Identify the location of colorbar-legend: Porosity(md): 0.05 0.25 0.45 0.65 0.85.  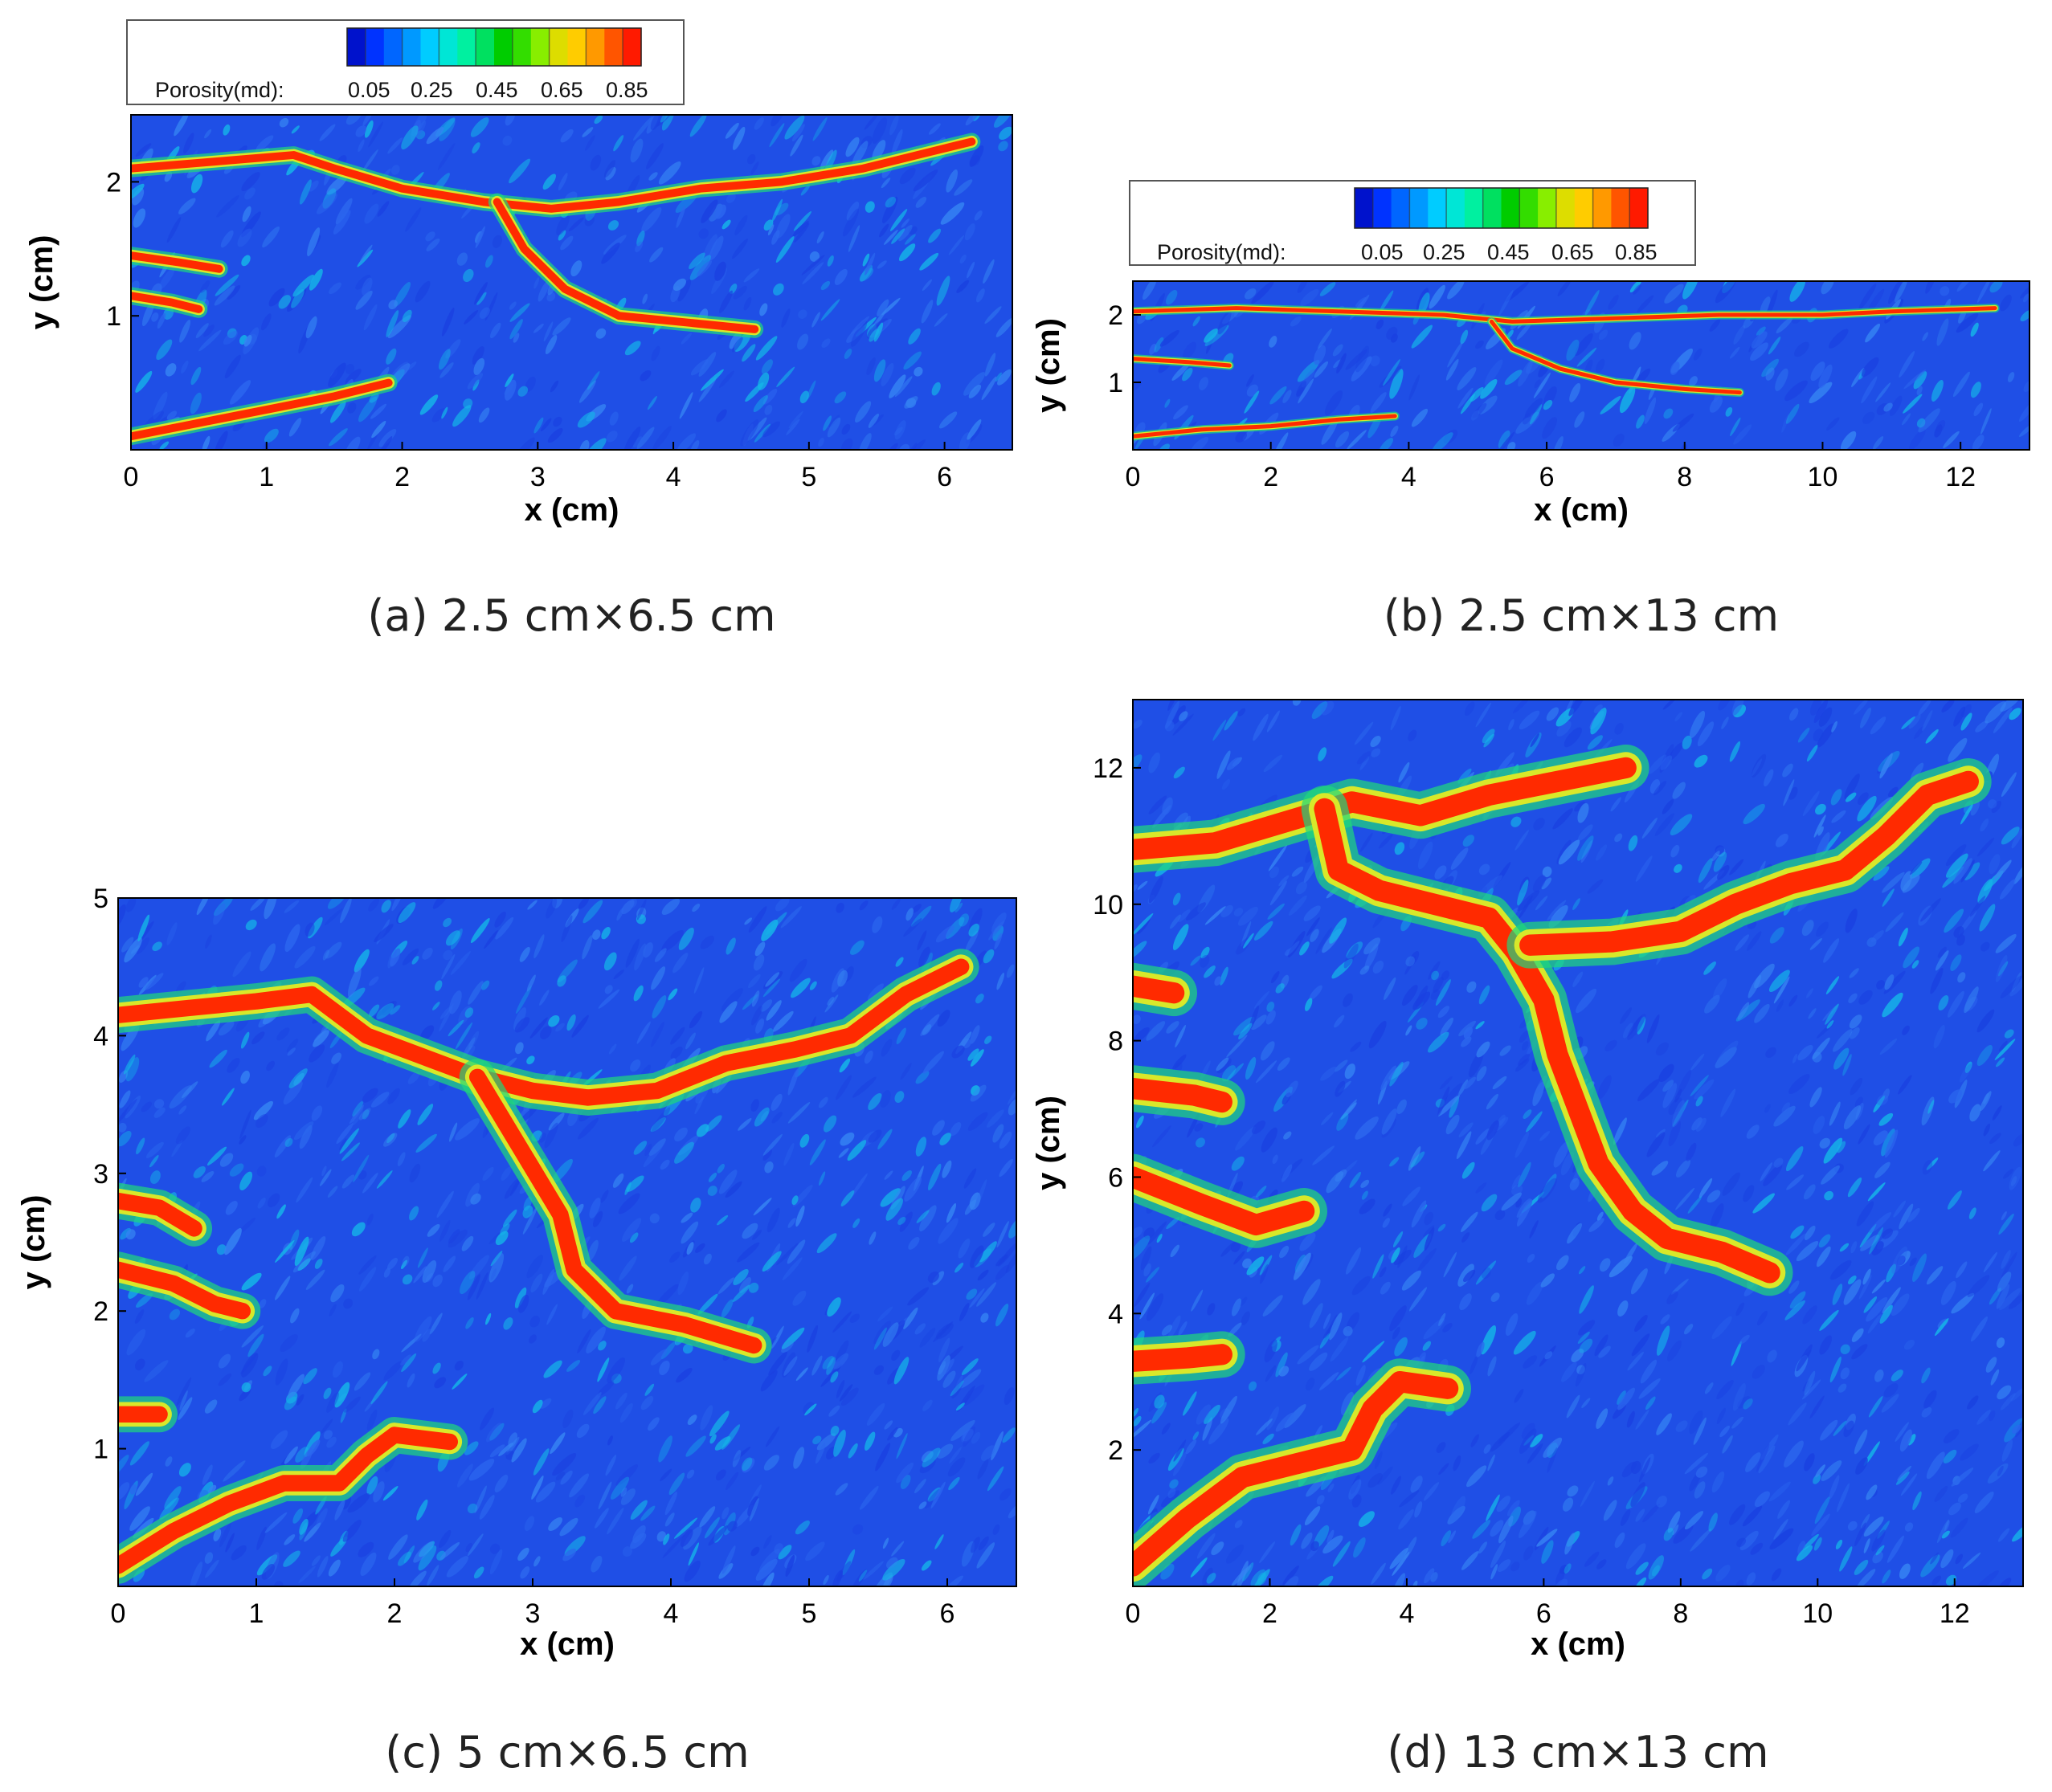
(1412, 223).